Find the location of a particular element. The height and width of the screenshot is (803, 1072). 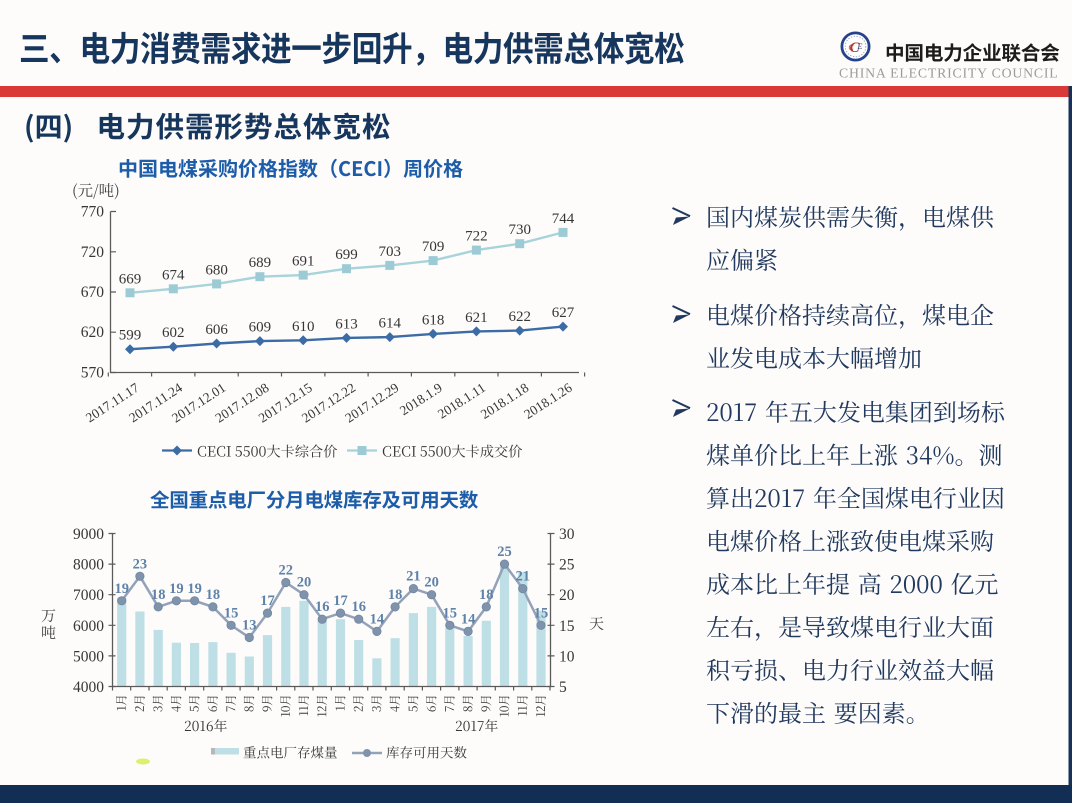

svg-text: 30 is located at coordinates (567, 534).